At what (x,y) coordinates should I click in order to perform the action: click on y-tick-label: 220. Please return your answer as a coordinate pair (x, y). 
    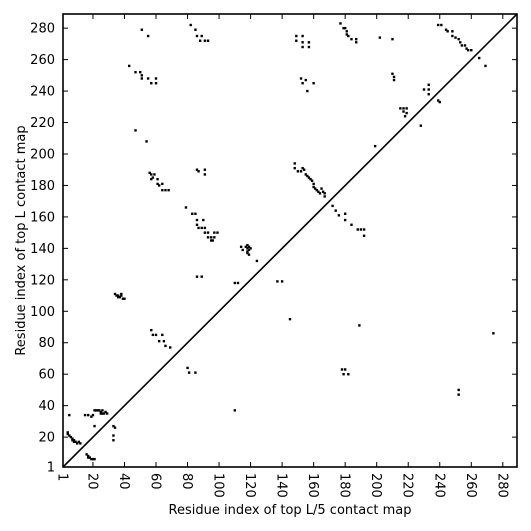
    Looking at the image, I should click on (42, 123).